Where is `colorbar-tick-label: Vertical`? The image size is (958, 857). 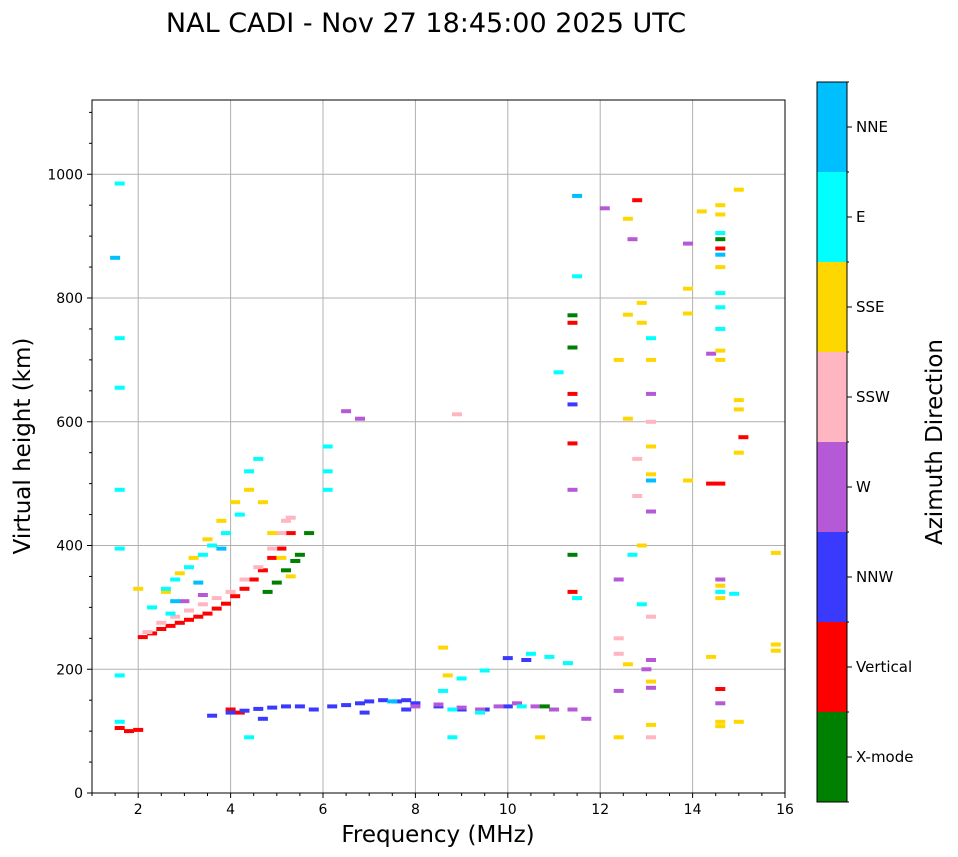 colorbar-tick-label: Vertical is located at coordinates (884, 667).